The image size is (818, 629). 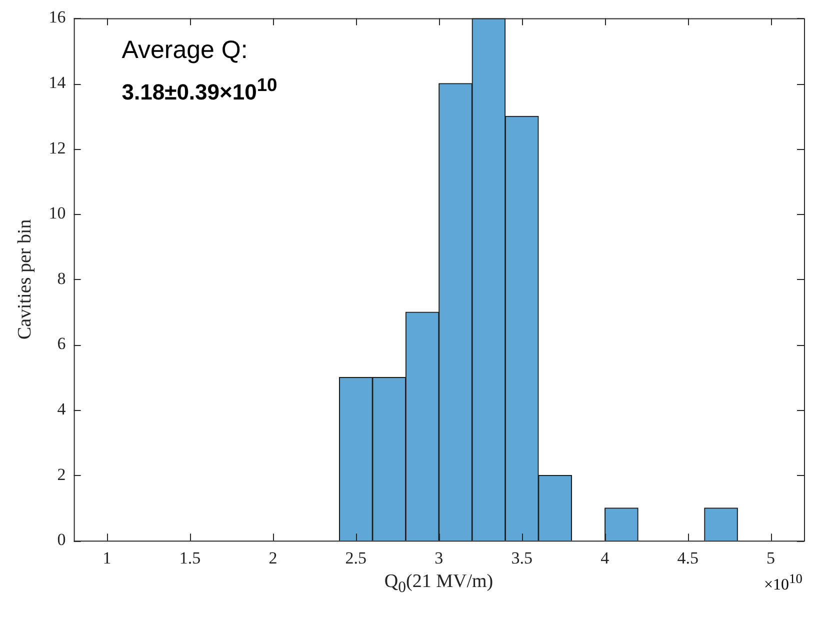 I want to click on y-axis-title: Cavities per bin, so click(x=25, y=279).